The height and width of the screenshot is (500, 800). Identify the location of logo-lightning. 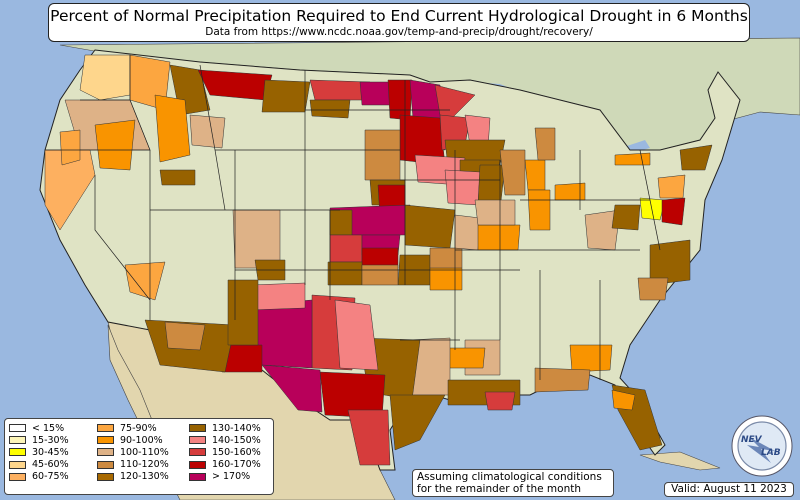
(761, 450).